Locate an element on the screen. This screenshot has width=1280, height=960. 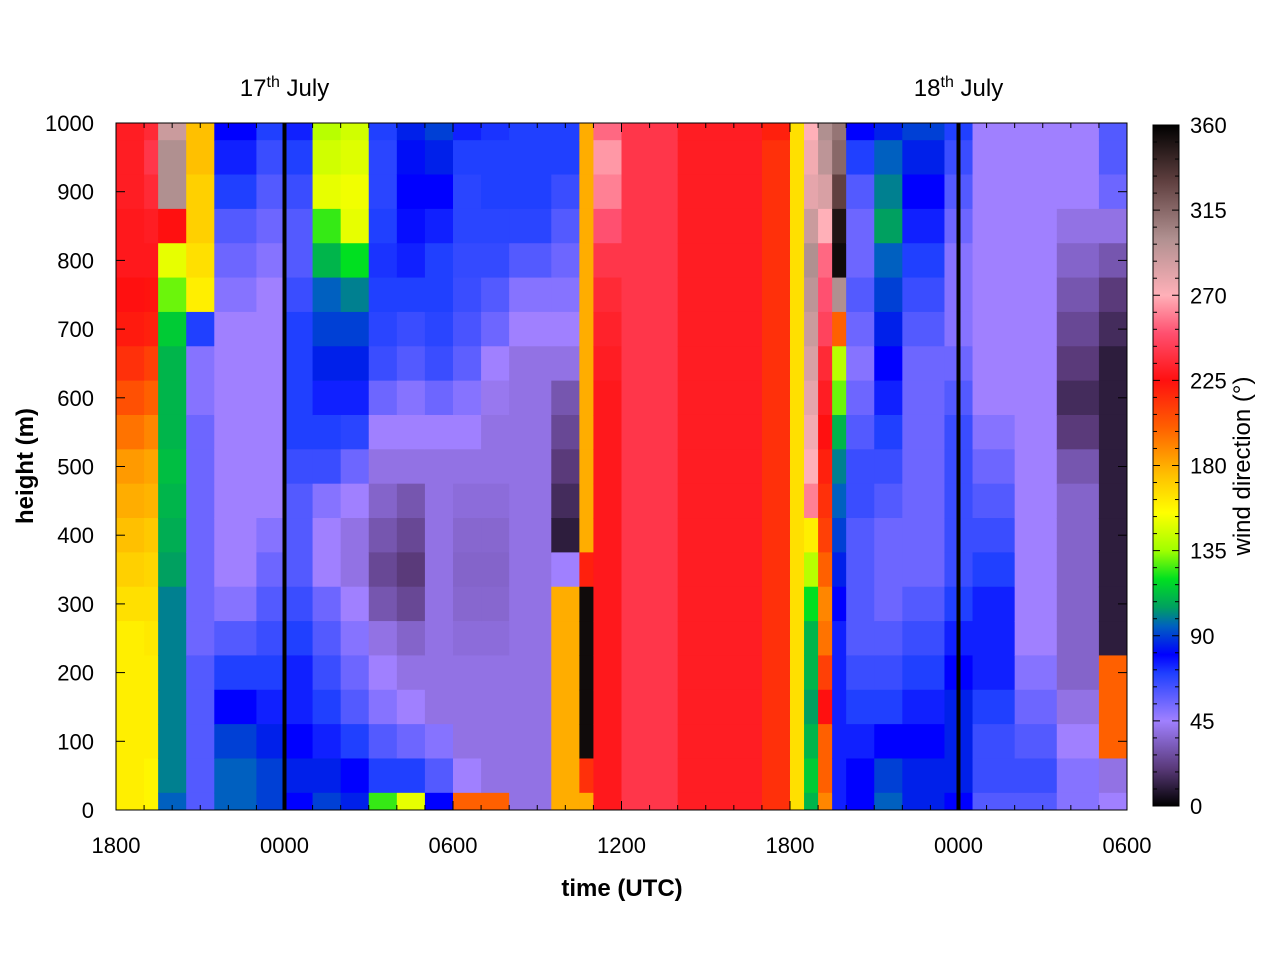
y-tick-label: 400 is located at coordinates (75, 535).